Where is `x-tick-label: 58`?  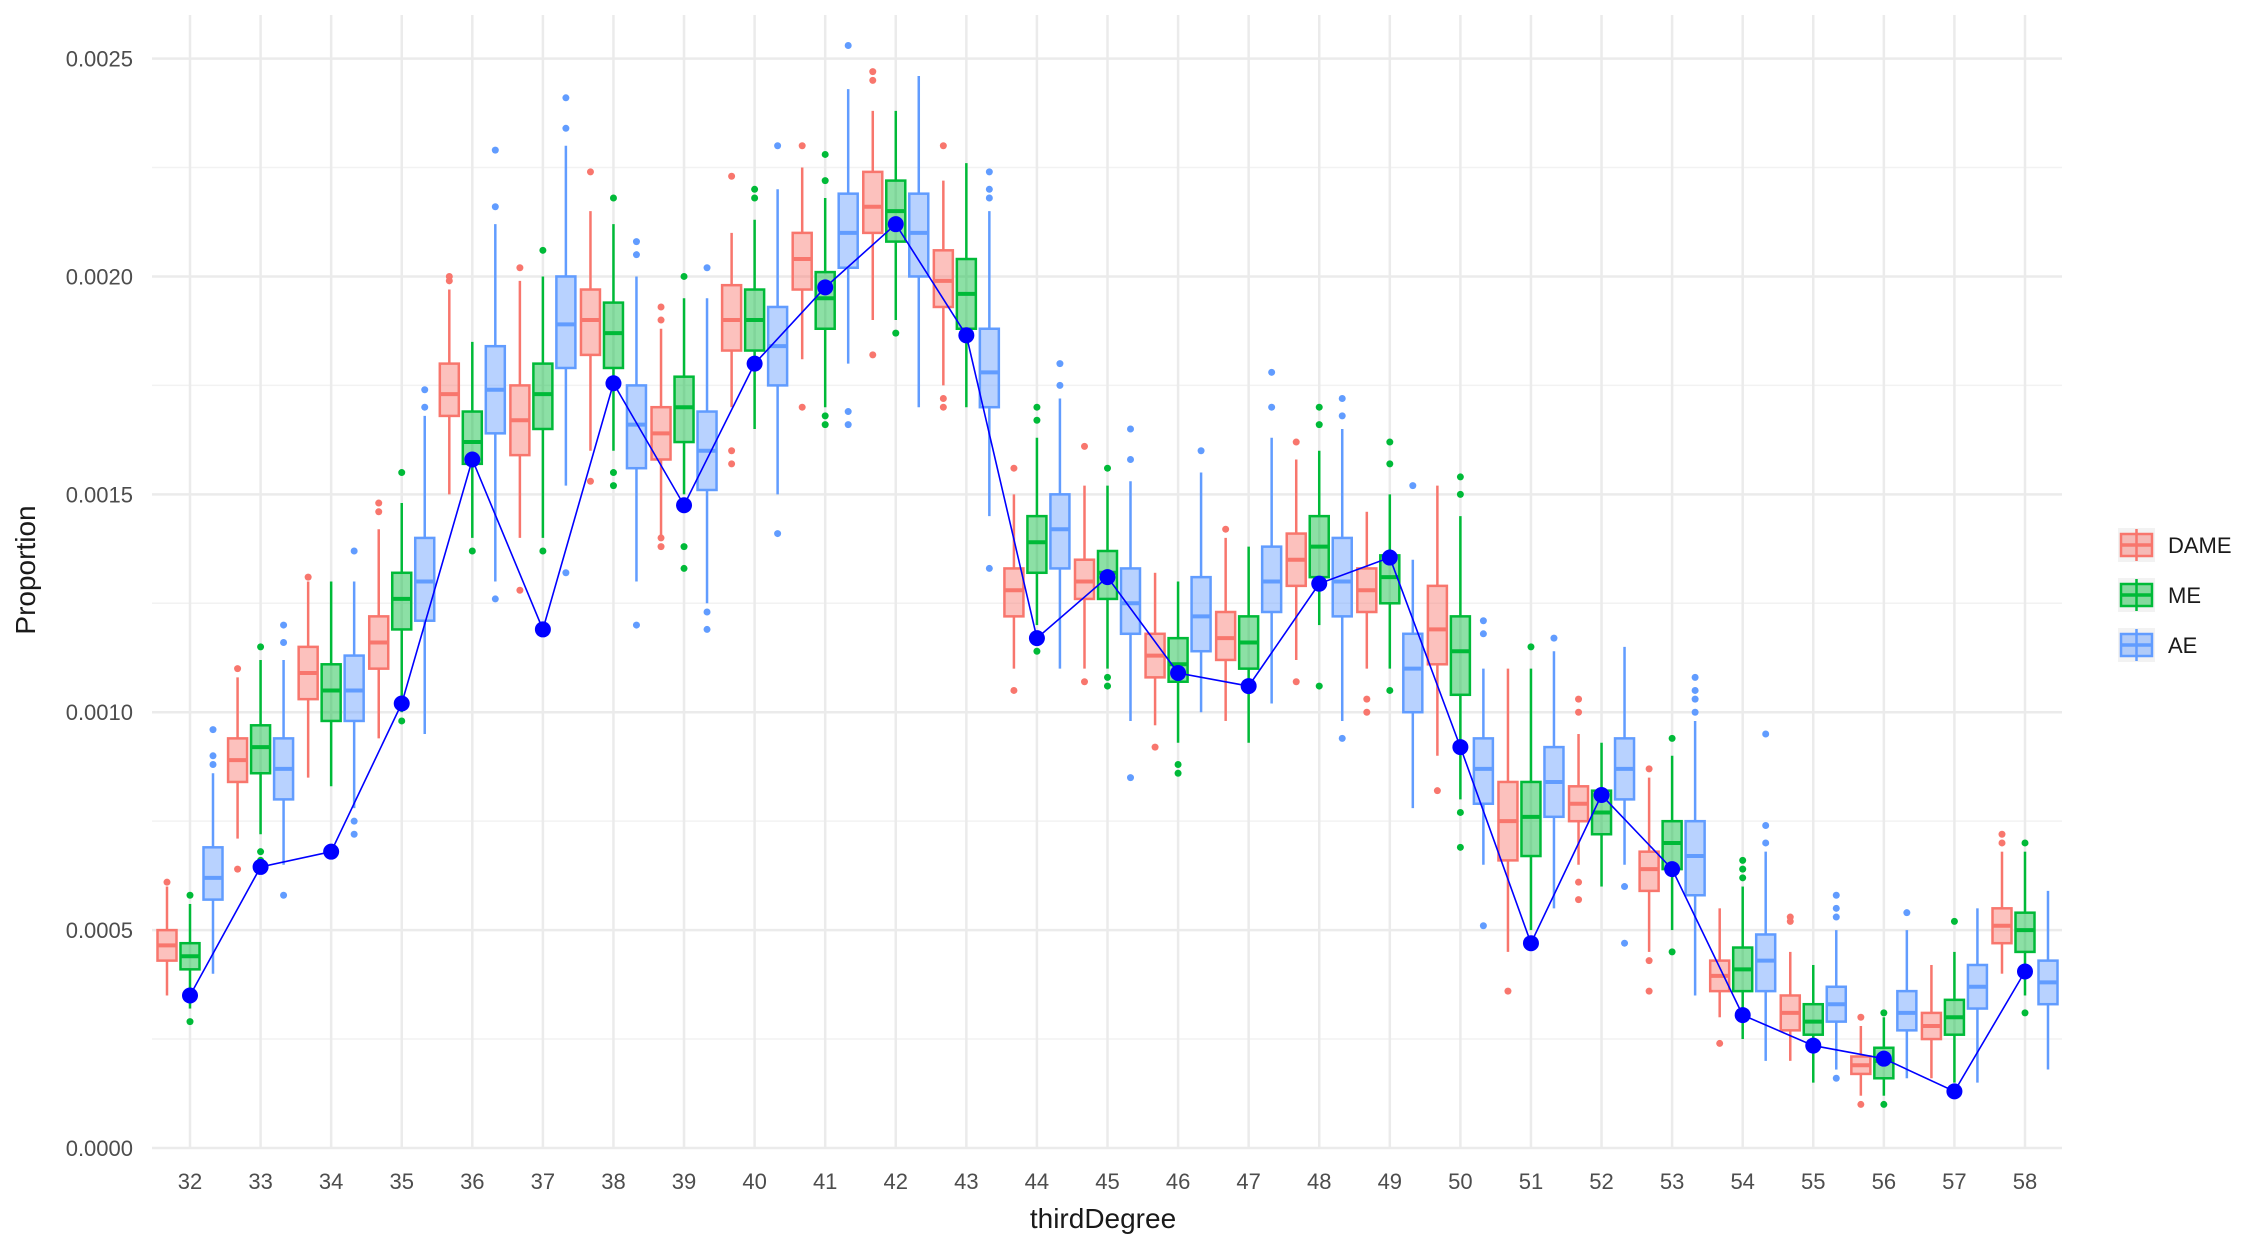 x-tick-label: 58 is located at coordinates (2025, 1181).